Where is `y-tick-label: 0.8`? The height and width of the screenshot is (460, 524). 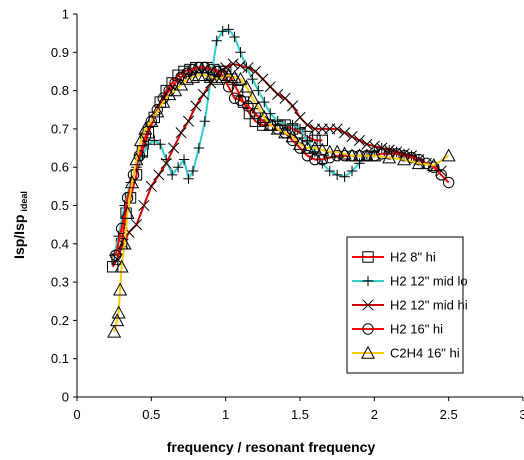
y-tick-label: 0.8 is located at coordinates (60, 90).